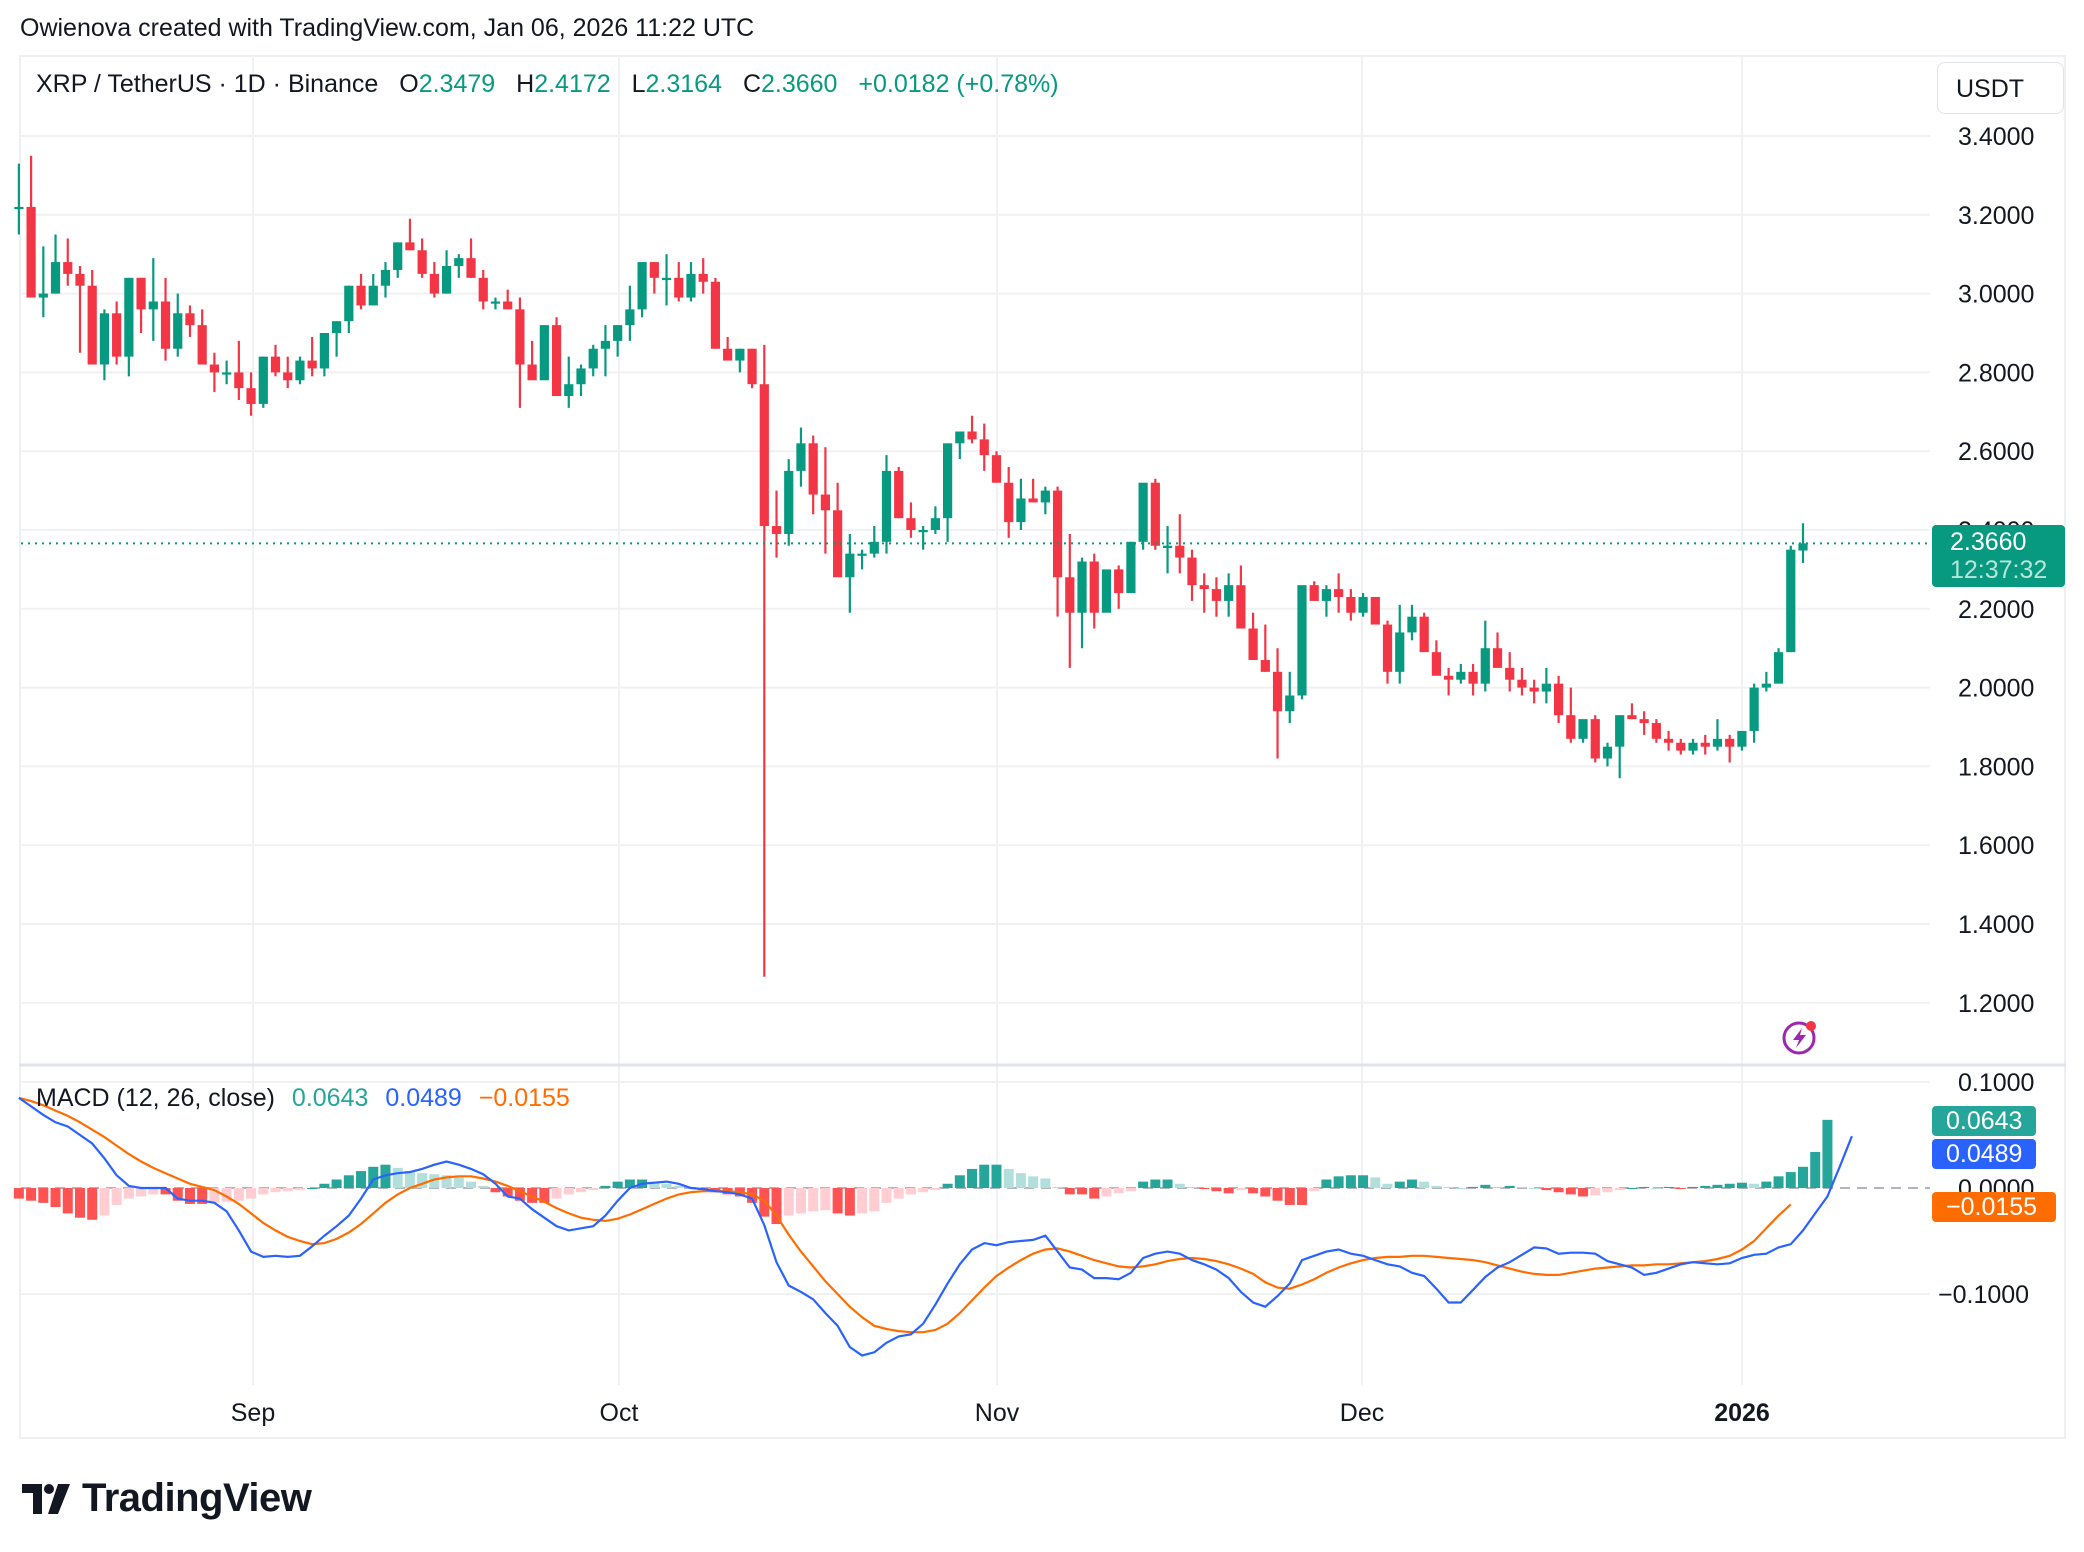  What do you see at coordinates (423, 1098) in the screenshot?
I see `macd-line-value: 0.0489` at bounding box center [423, 1098].